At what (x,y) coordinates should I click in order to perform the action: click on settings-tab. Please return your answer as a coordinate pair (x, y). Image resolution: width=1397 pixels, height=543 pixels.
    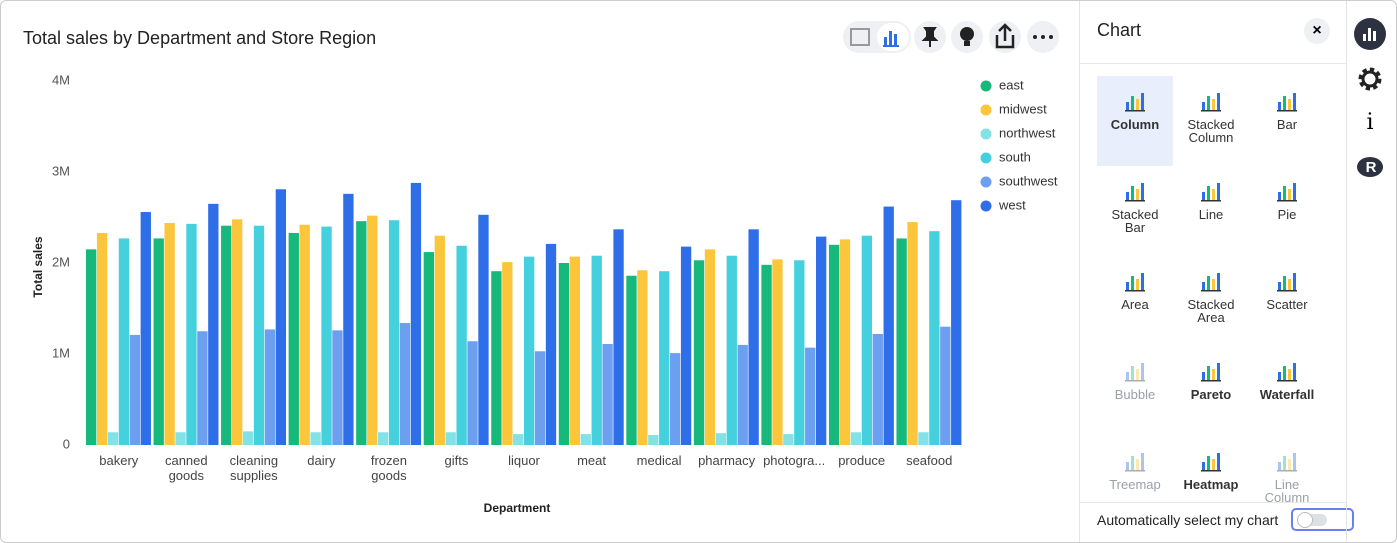
    Looking at the image, I should click on (1370, 79).